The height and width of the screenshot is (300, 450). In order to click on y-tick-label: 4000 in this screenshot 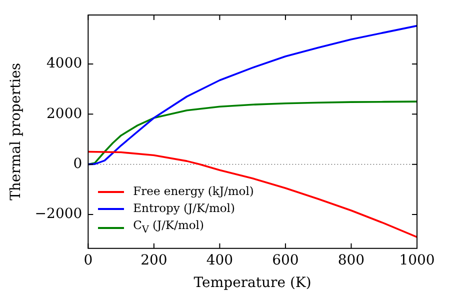, I will do `click(64, 64)`.